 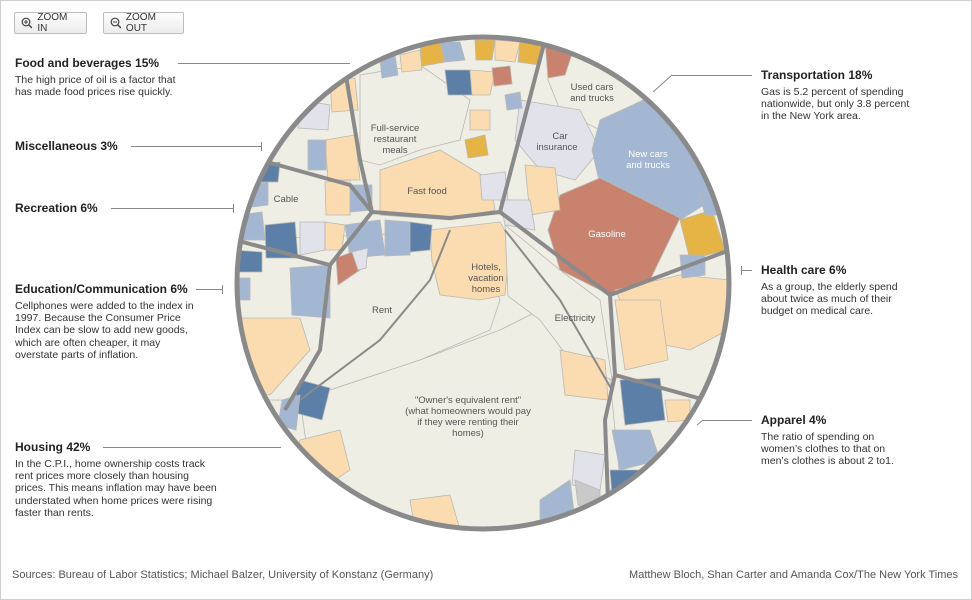 I want to click on health-title: Health care 6%, so click(x=804, y=270).